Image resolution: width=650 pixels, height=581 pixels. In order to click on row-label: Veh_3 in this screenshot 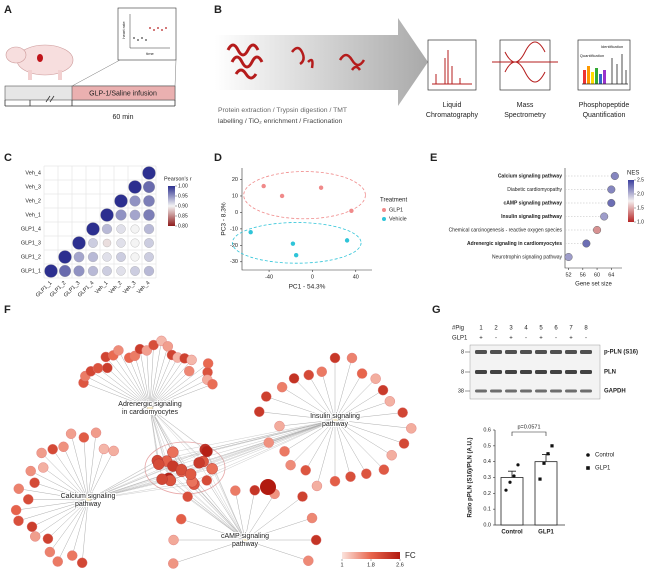, I will do `click(33, 187)`.